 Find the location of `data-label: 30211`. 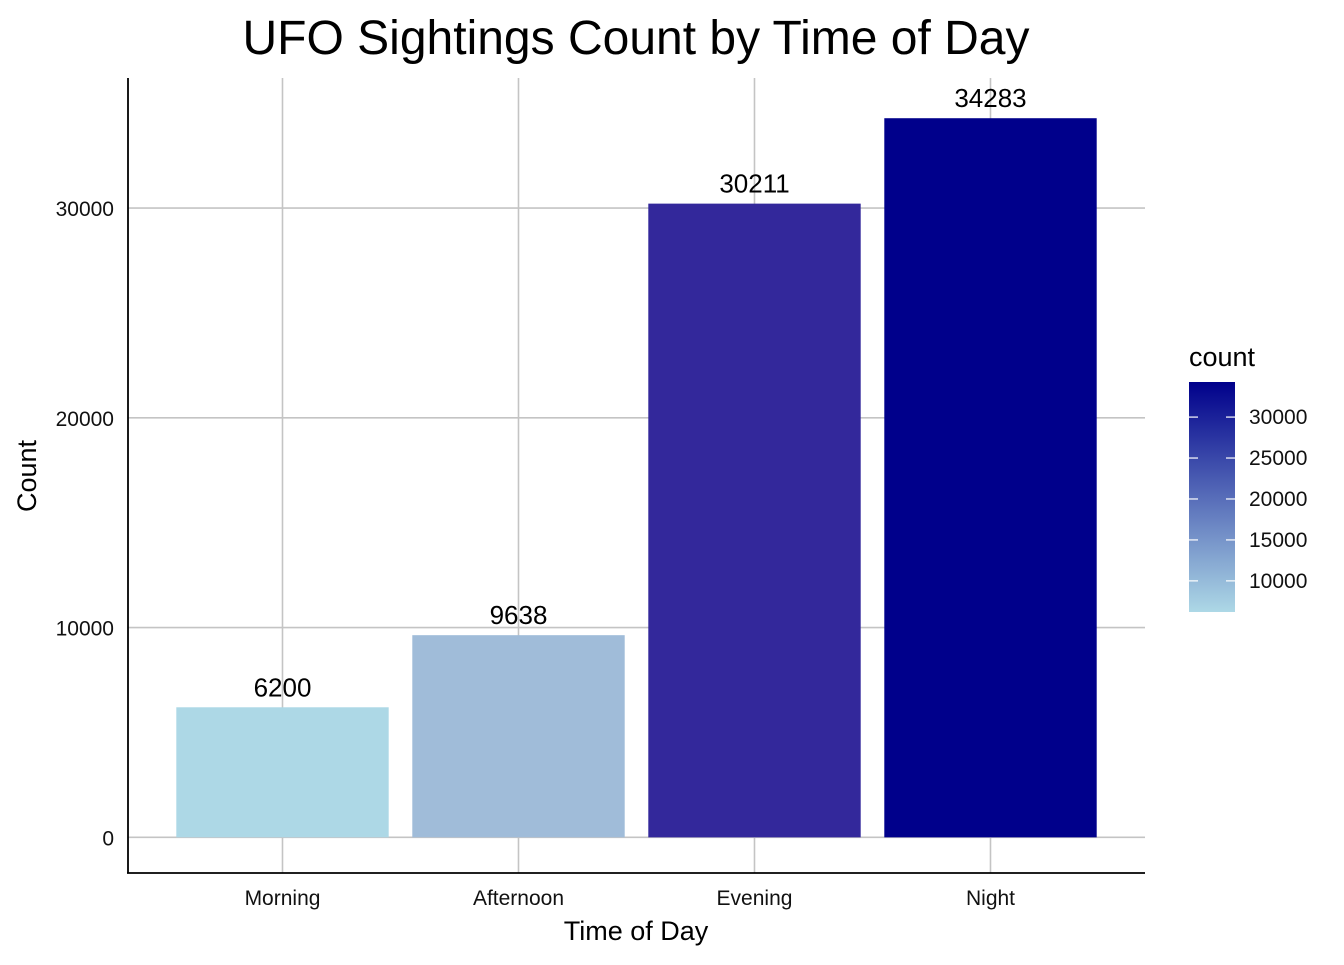

data-label: 30211 is located at coordinates (754, 184).